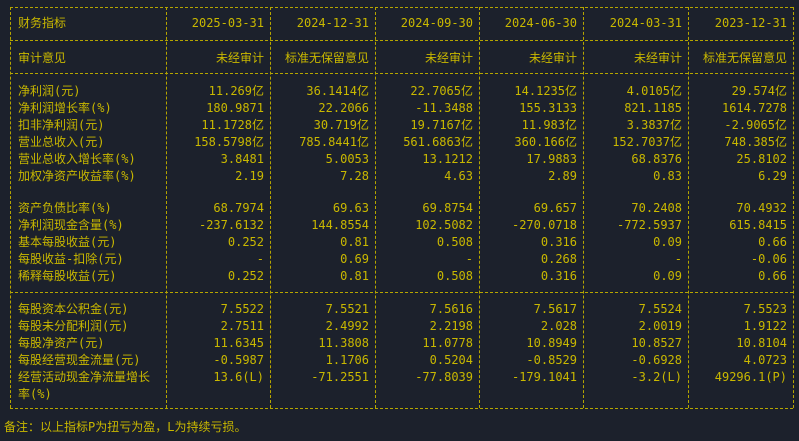 Image resolution: width=799 pixels, height=441 pixels. Describe the element at coordinates (551, 360) in the screenshot. I see `metric-value: -0.8529` at that location.